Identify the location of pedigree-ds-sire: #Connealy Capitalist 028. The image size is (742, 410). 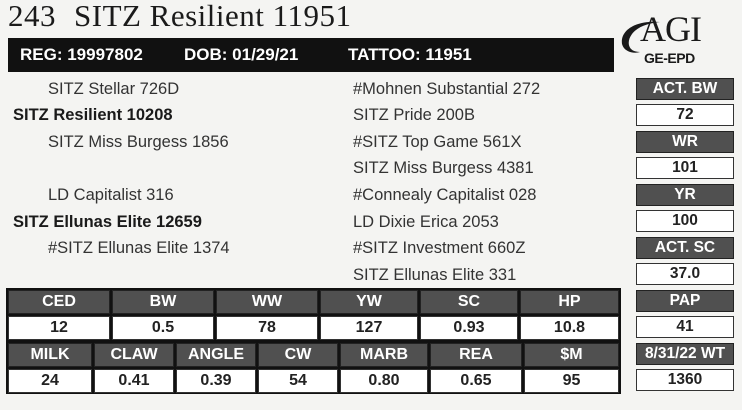
(445, 195).